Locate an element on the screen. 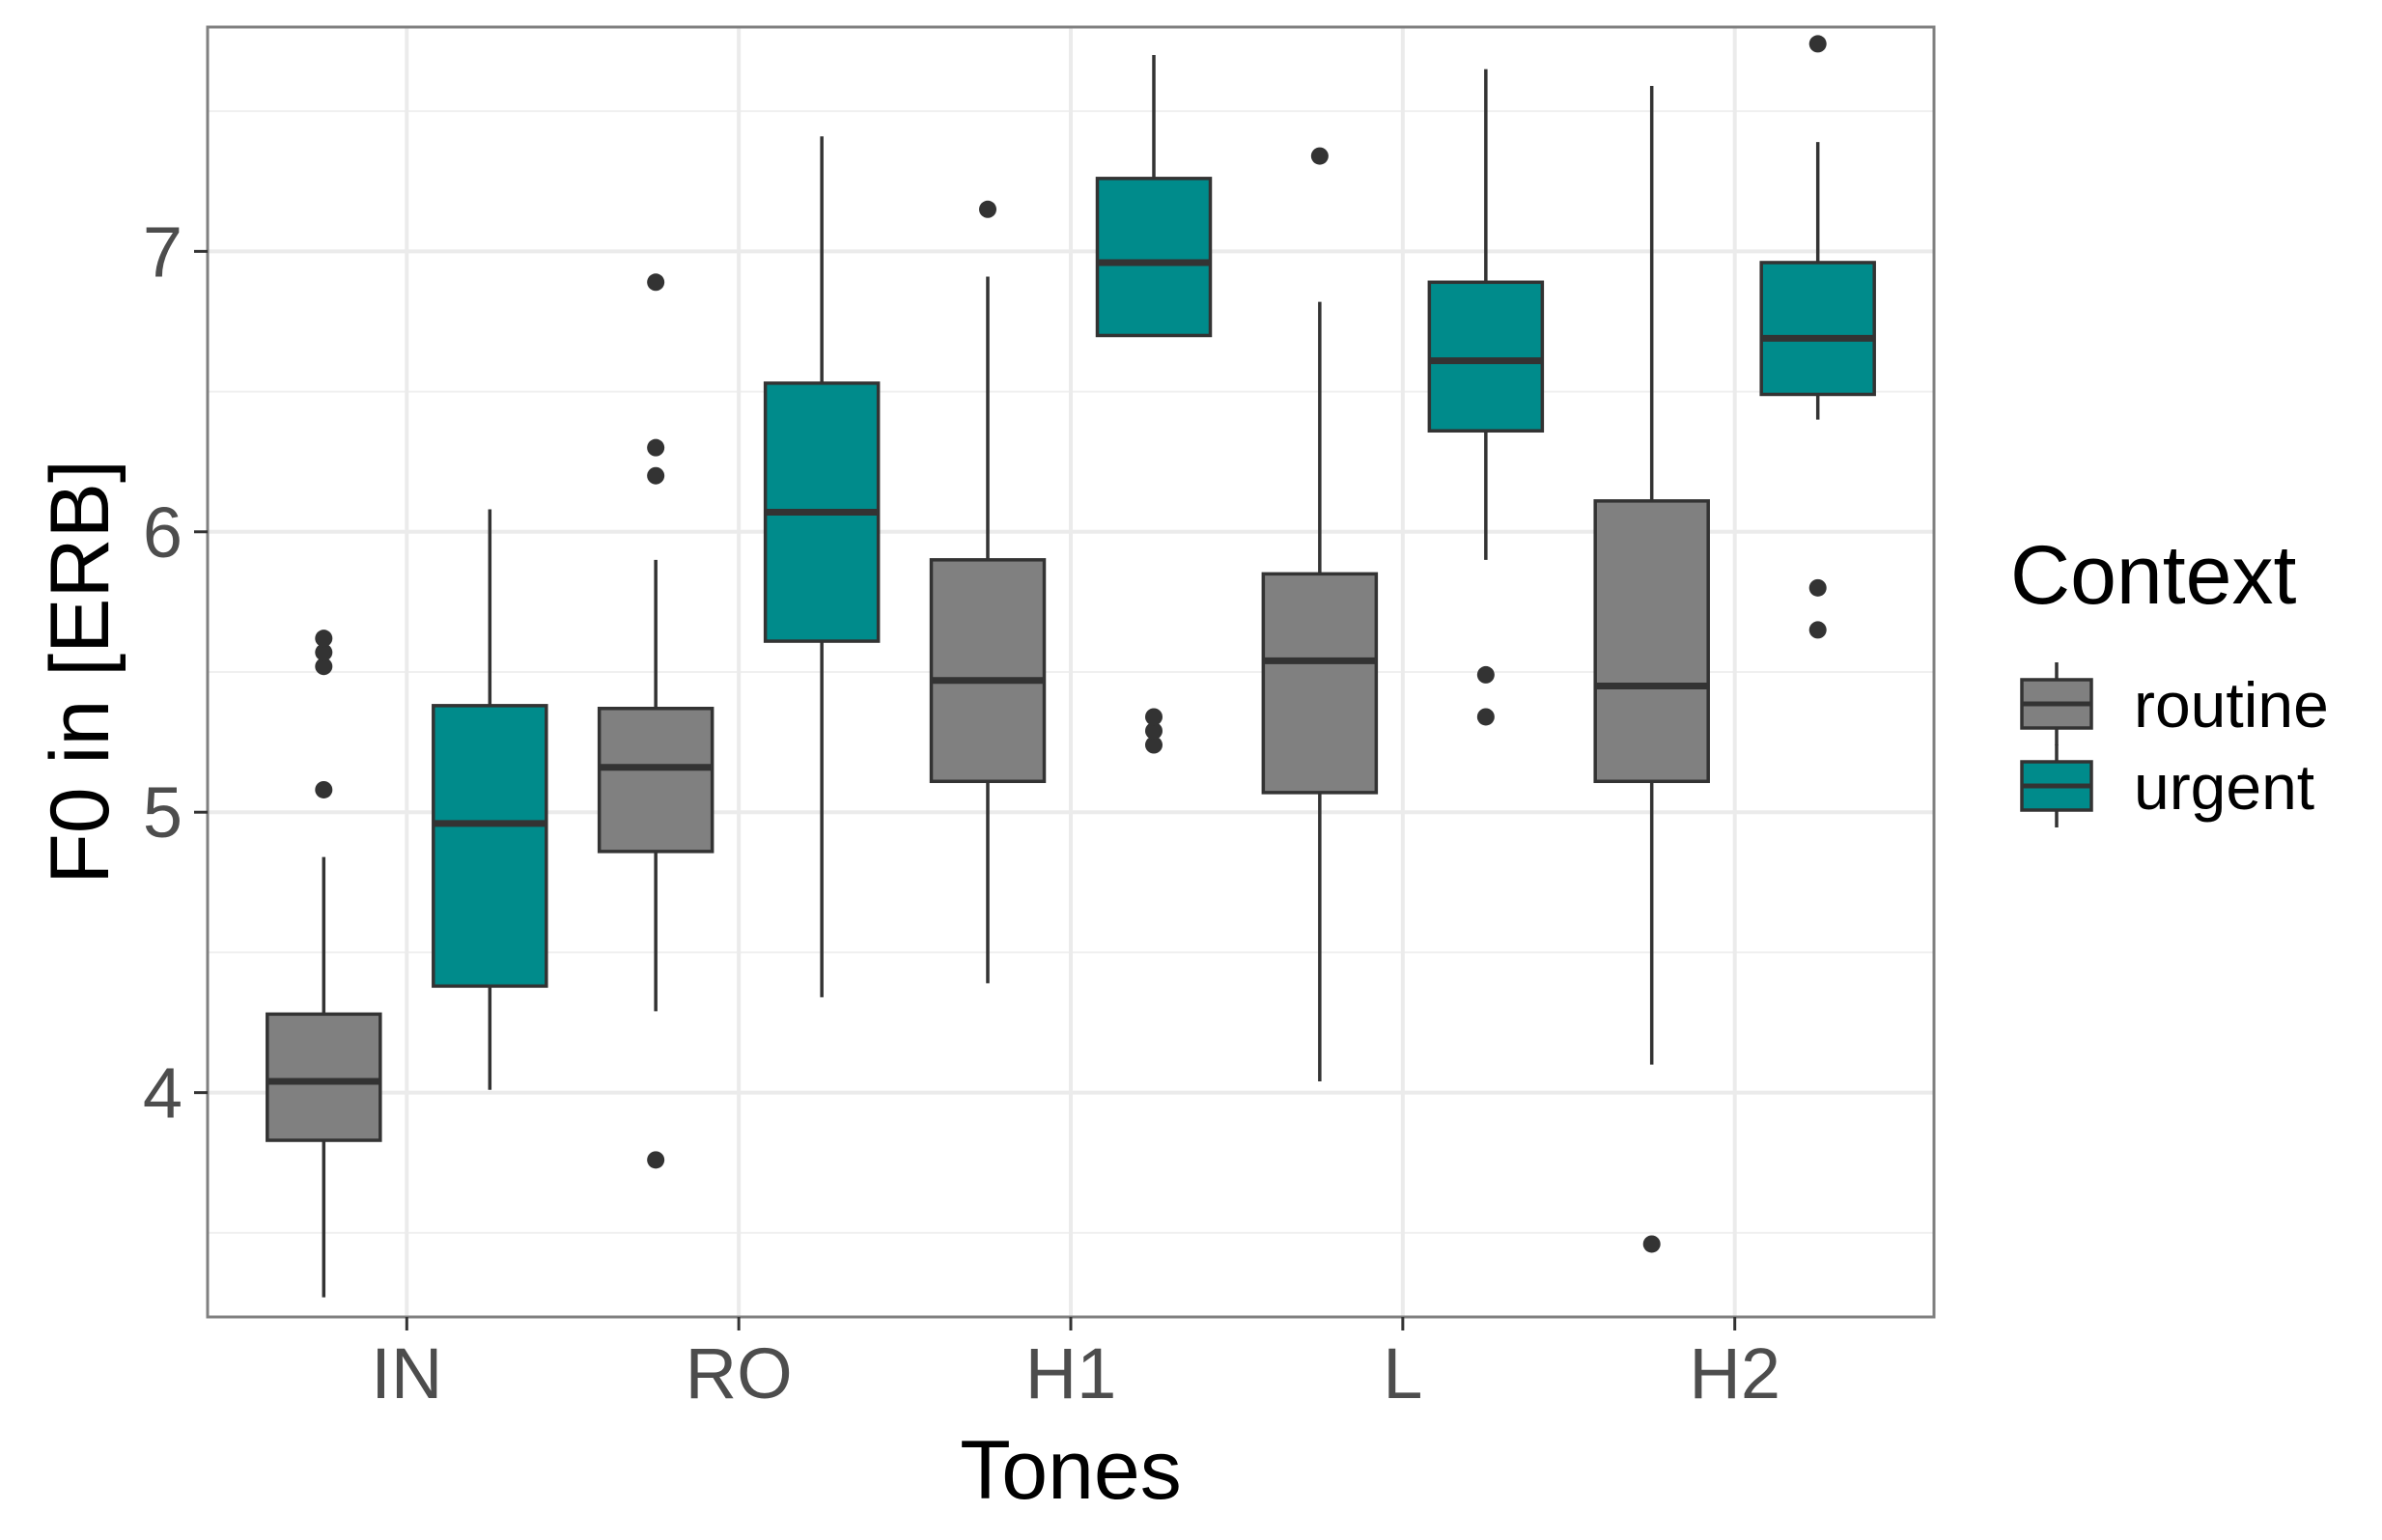  x-tick-label: H1 is located at coordinates (1071, 1374).